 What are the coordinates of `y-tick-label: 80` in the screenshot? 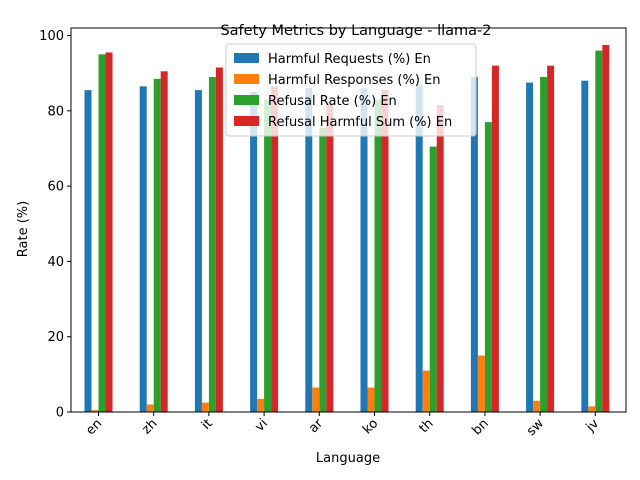 It's located at (55, 111).